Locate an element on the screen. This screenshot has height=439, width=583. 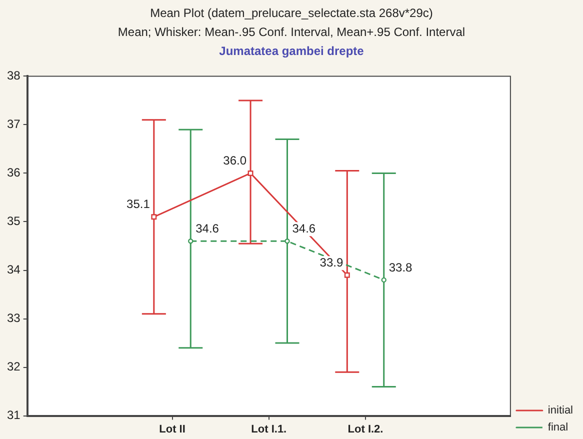
y-tick-label: 38 is located at coordinates (13, 75).